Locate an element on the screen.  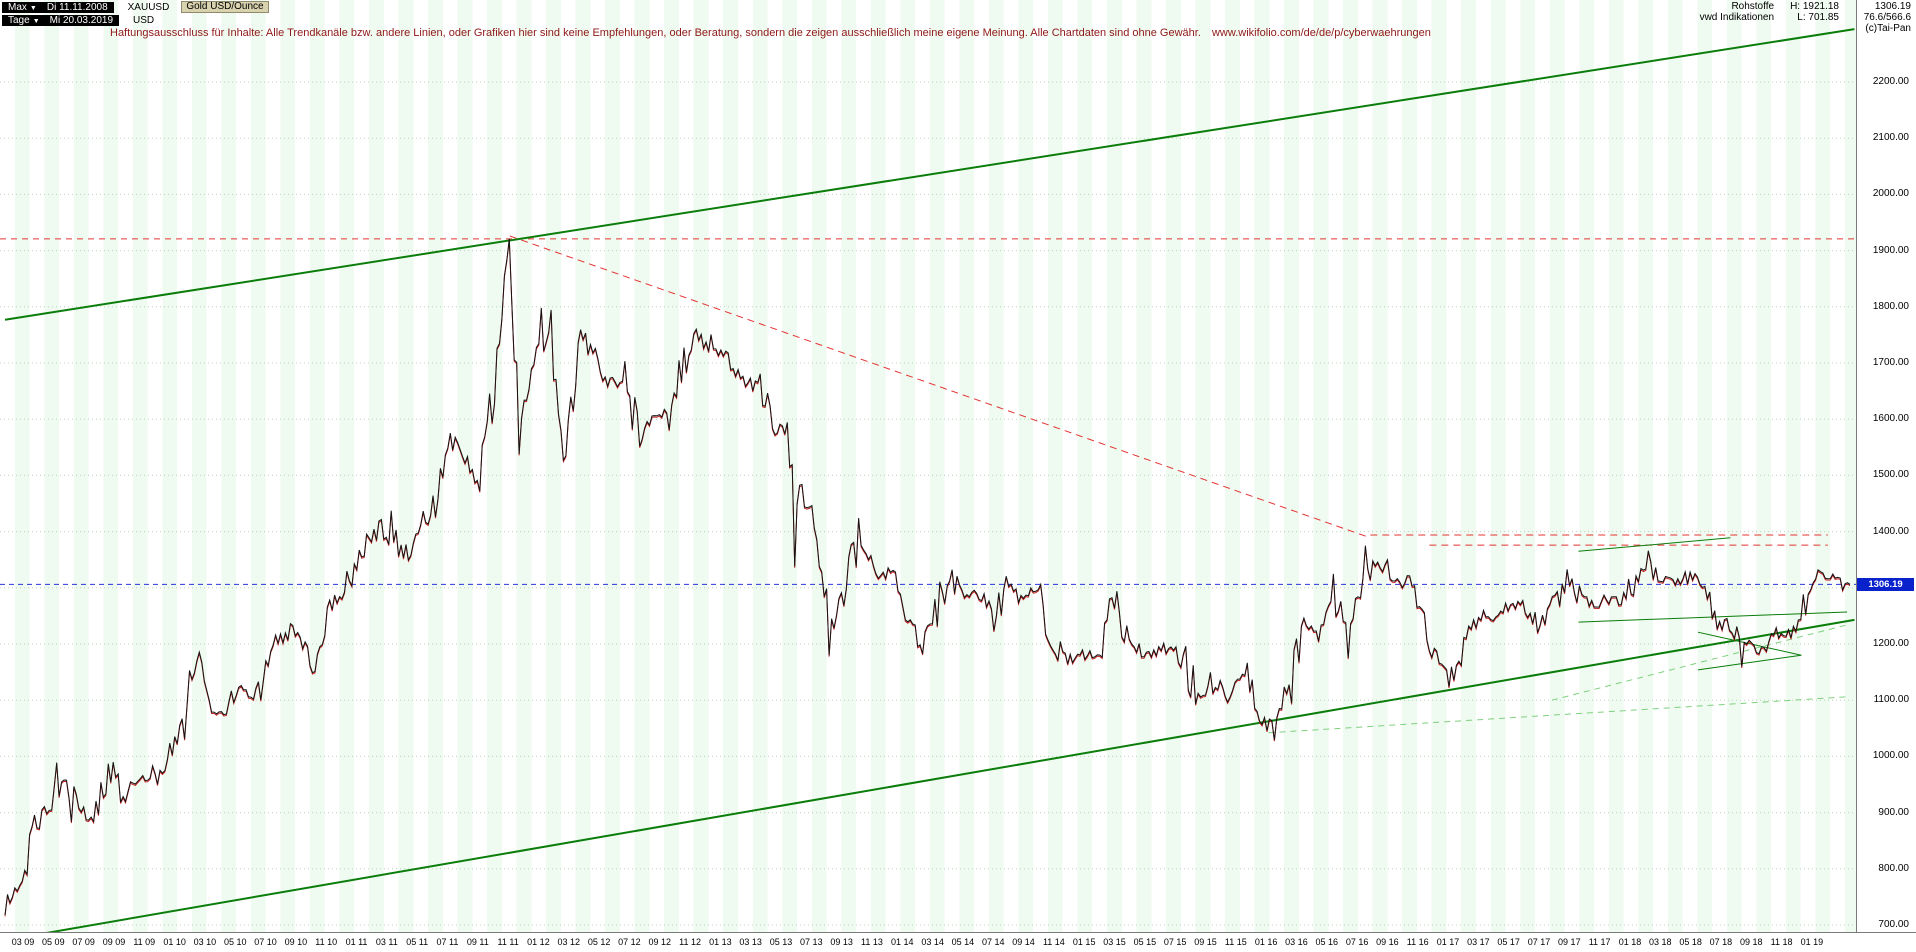
x-axis-label: 09 12 is located at coordinates (659, 942).